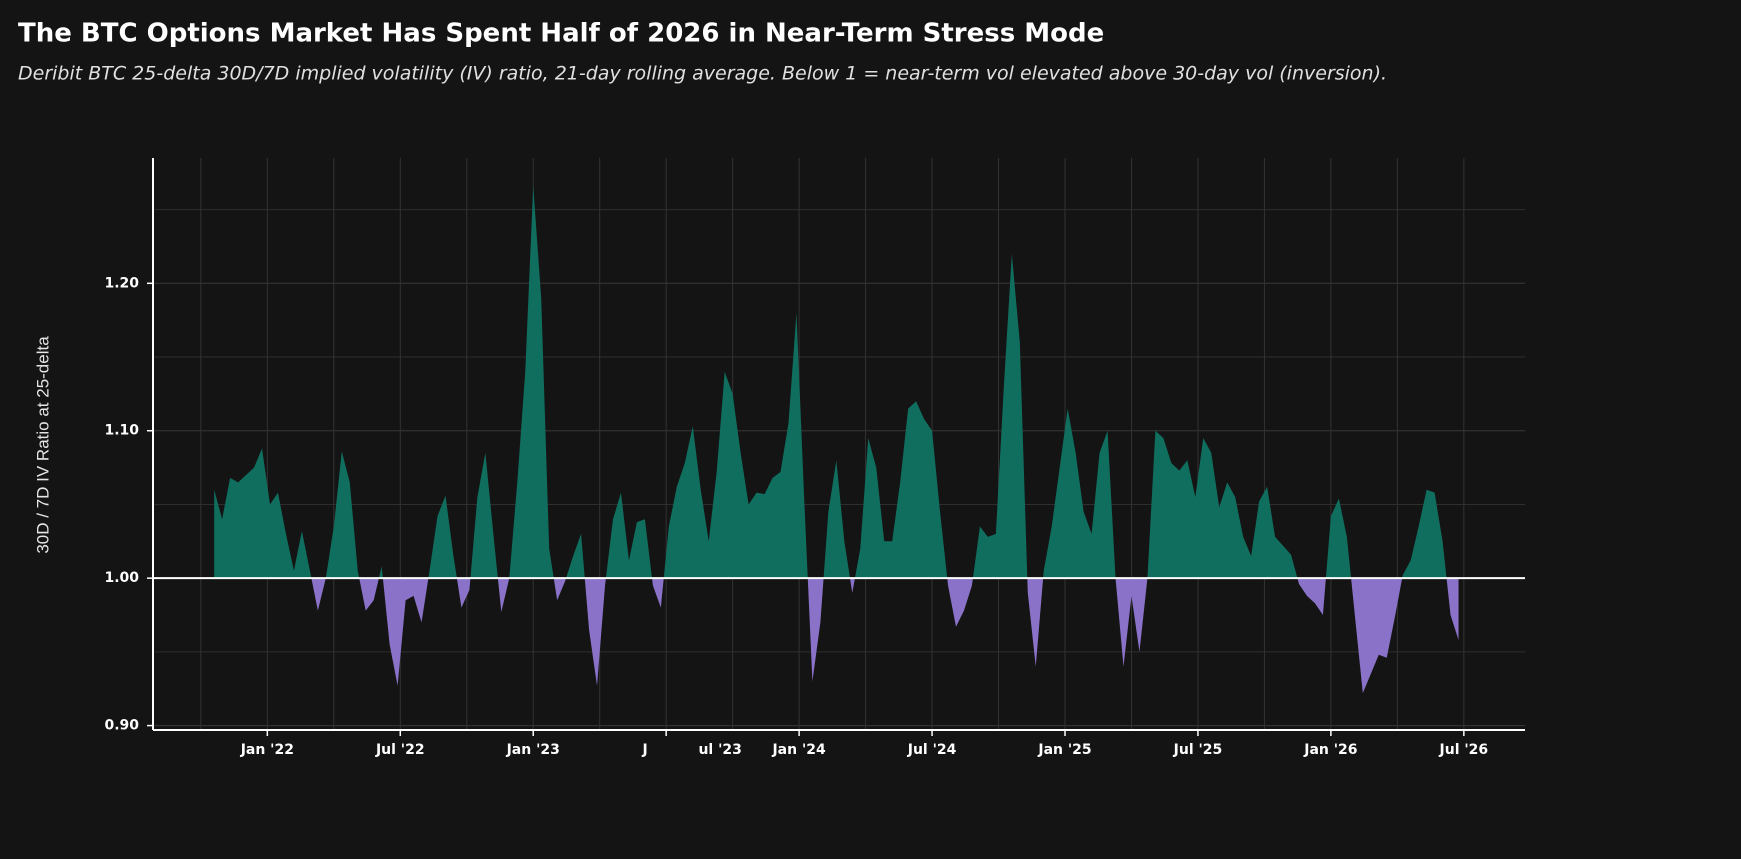 Image resolution: width=1741 pixels, height=859 pixels. What do you see at coordinates (719, 750) in the screenshot?
I see `x-annotation: ul '23` at bounding box center [719, 750].